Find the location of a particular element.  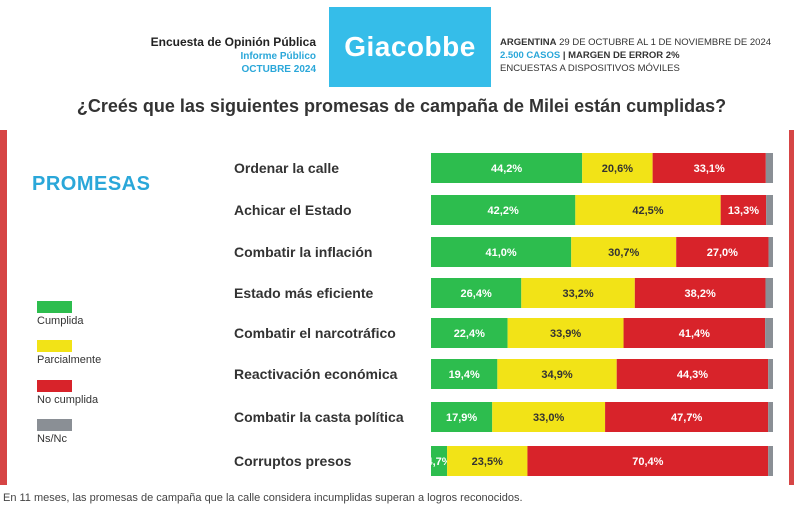

legend-label-ns-nc: Ns/Nc is located at coordinates (52, 439).